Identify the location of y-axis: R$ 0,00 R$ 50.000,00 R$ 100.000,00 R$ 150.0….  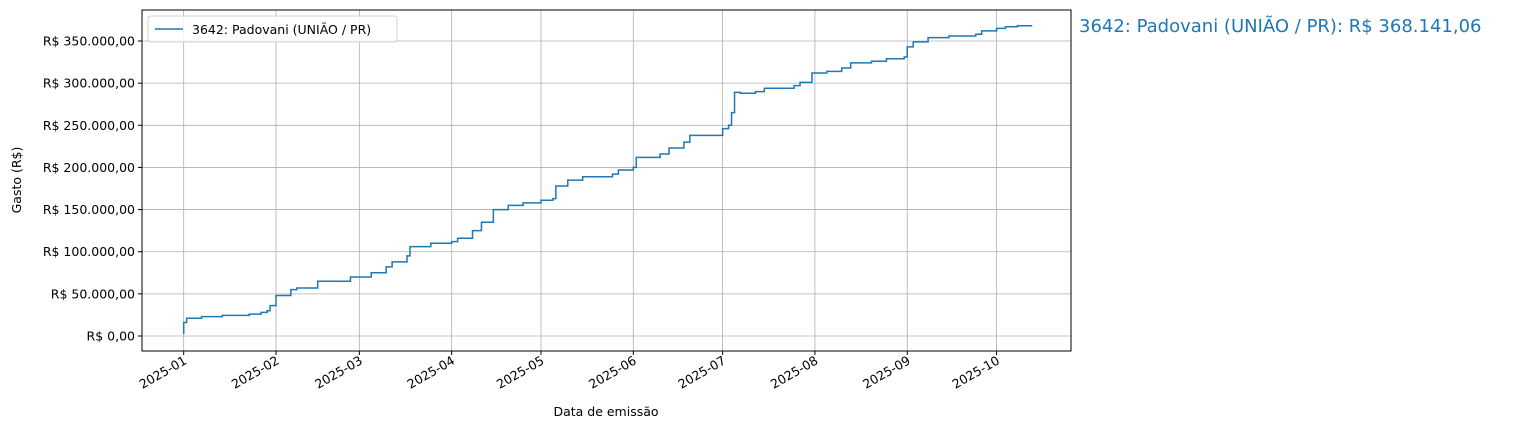
(92, 188).